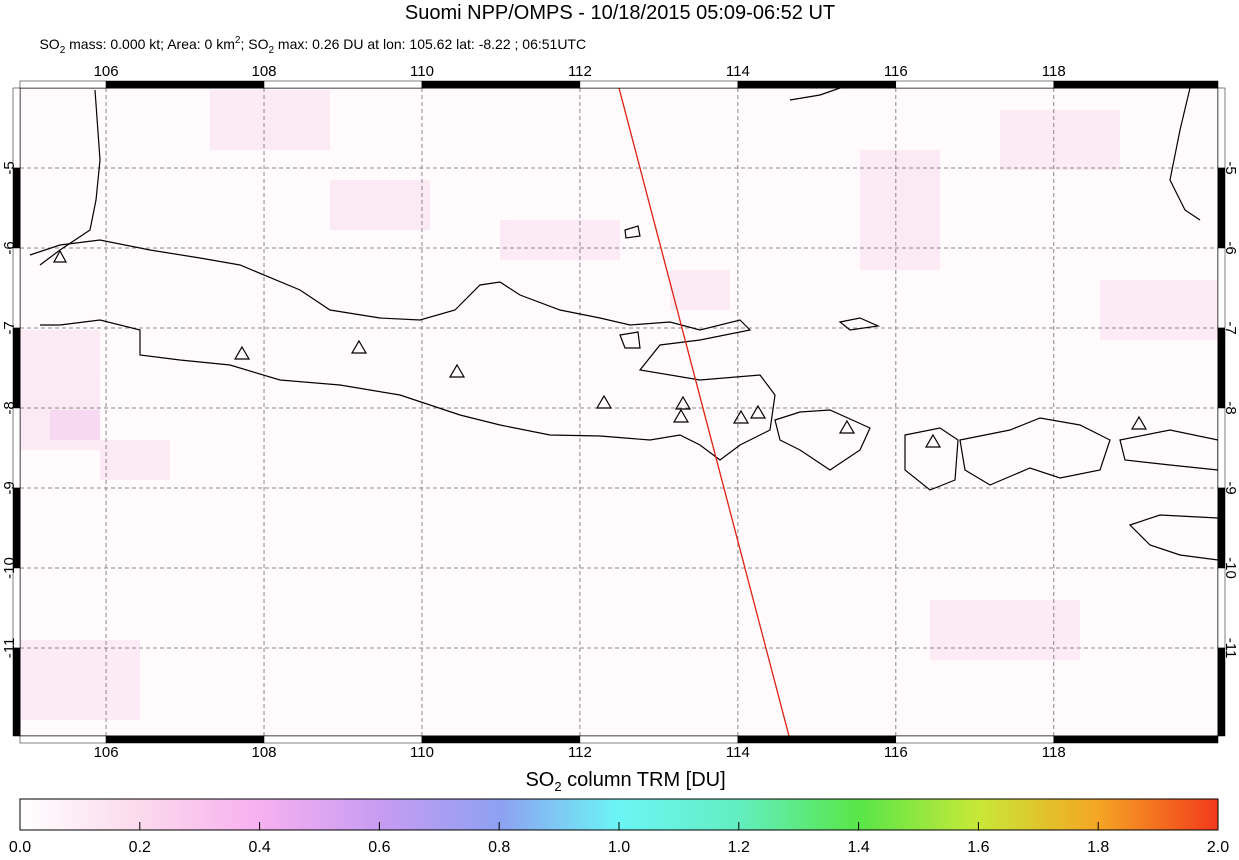 The width and height of the screenshot is (1239, 860). What do you see at coordinates (140, 847) in the screenshot?
I see `colorbar-tick-label: 0.2` at bounding box center [140, 847].